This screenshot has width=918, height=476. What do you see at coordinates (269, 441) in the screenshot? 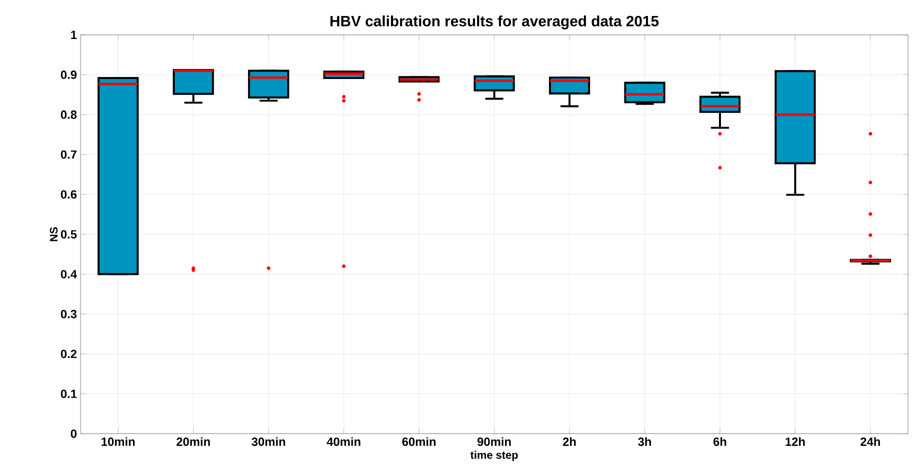
I see `x-tick-label: 30min` at bounding box center [269, 441].